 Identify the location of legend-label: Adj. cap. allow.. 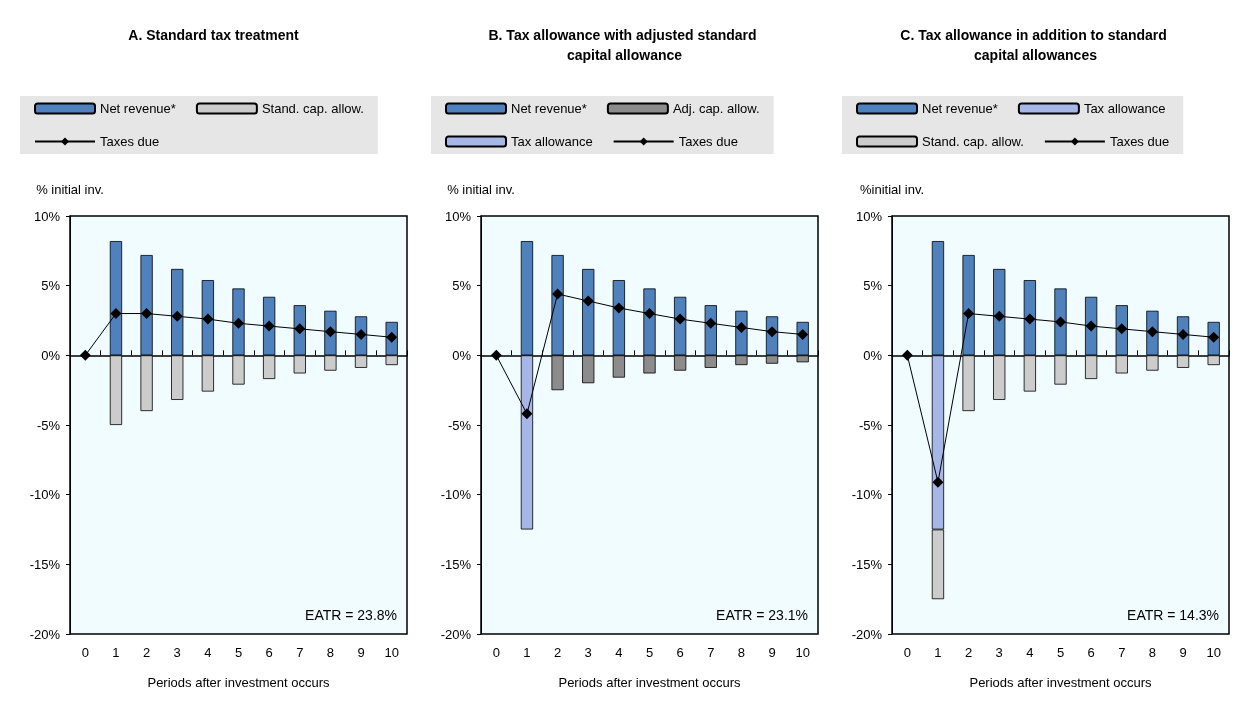
(716, 108).